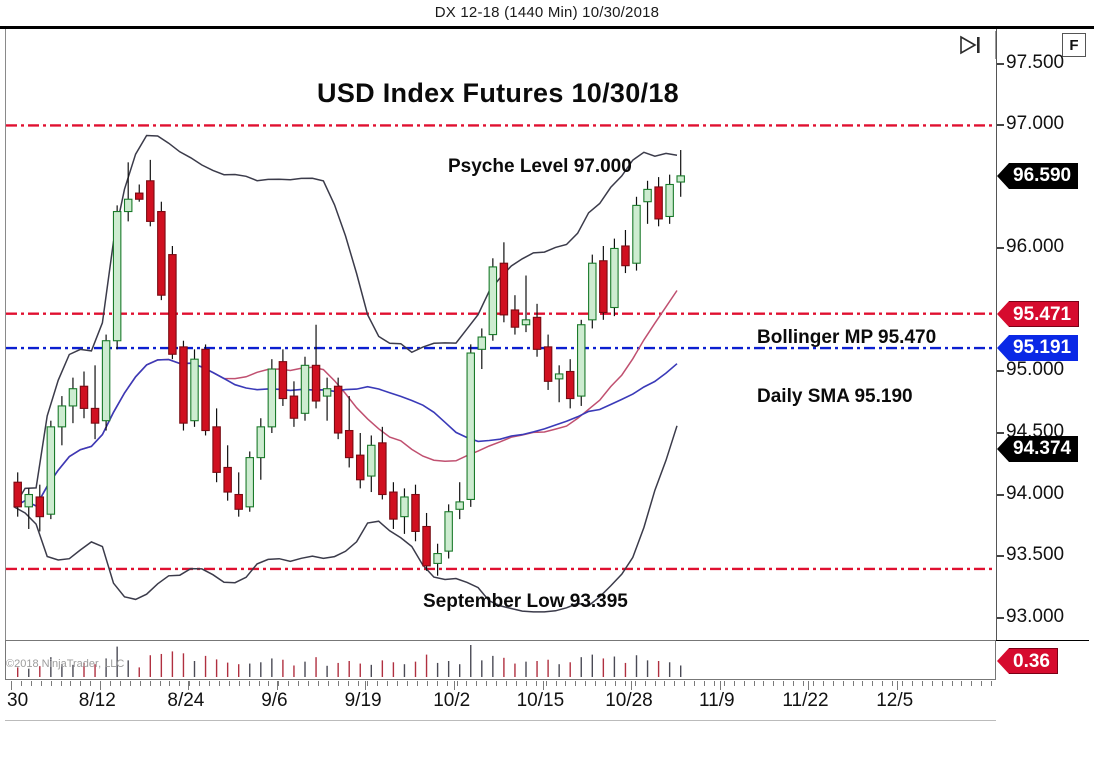 The width and height of the screenshot is (1094, 769). What do you see at coordinates (1003, 661) in the screenshot?
I see `tag-arrow` at bounding box center [1003, 661].